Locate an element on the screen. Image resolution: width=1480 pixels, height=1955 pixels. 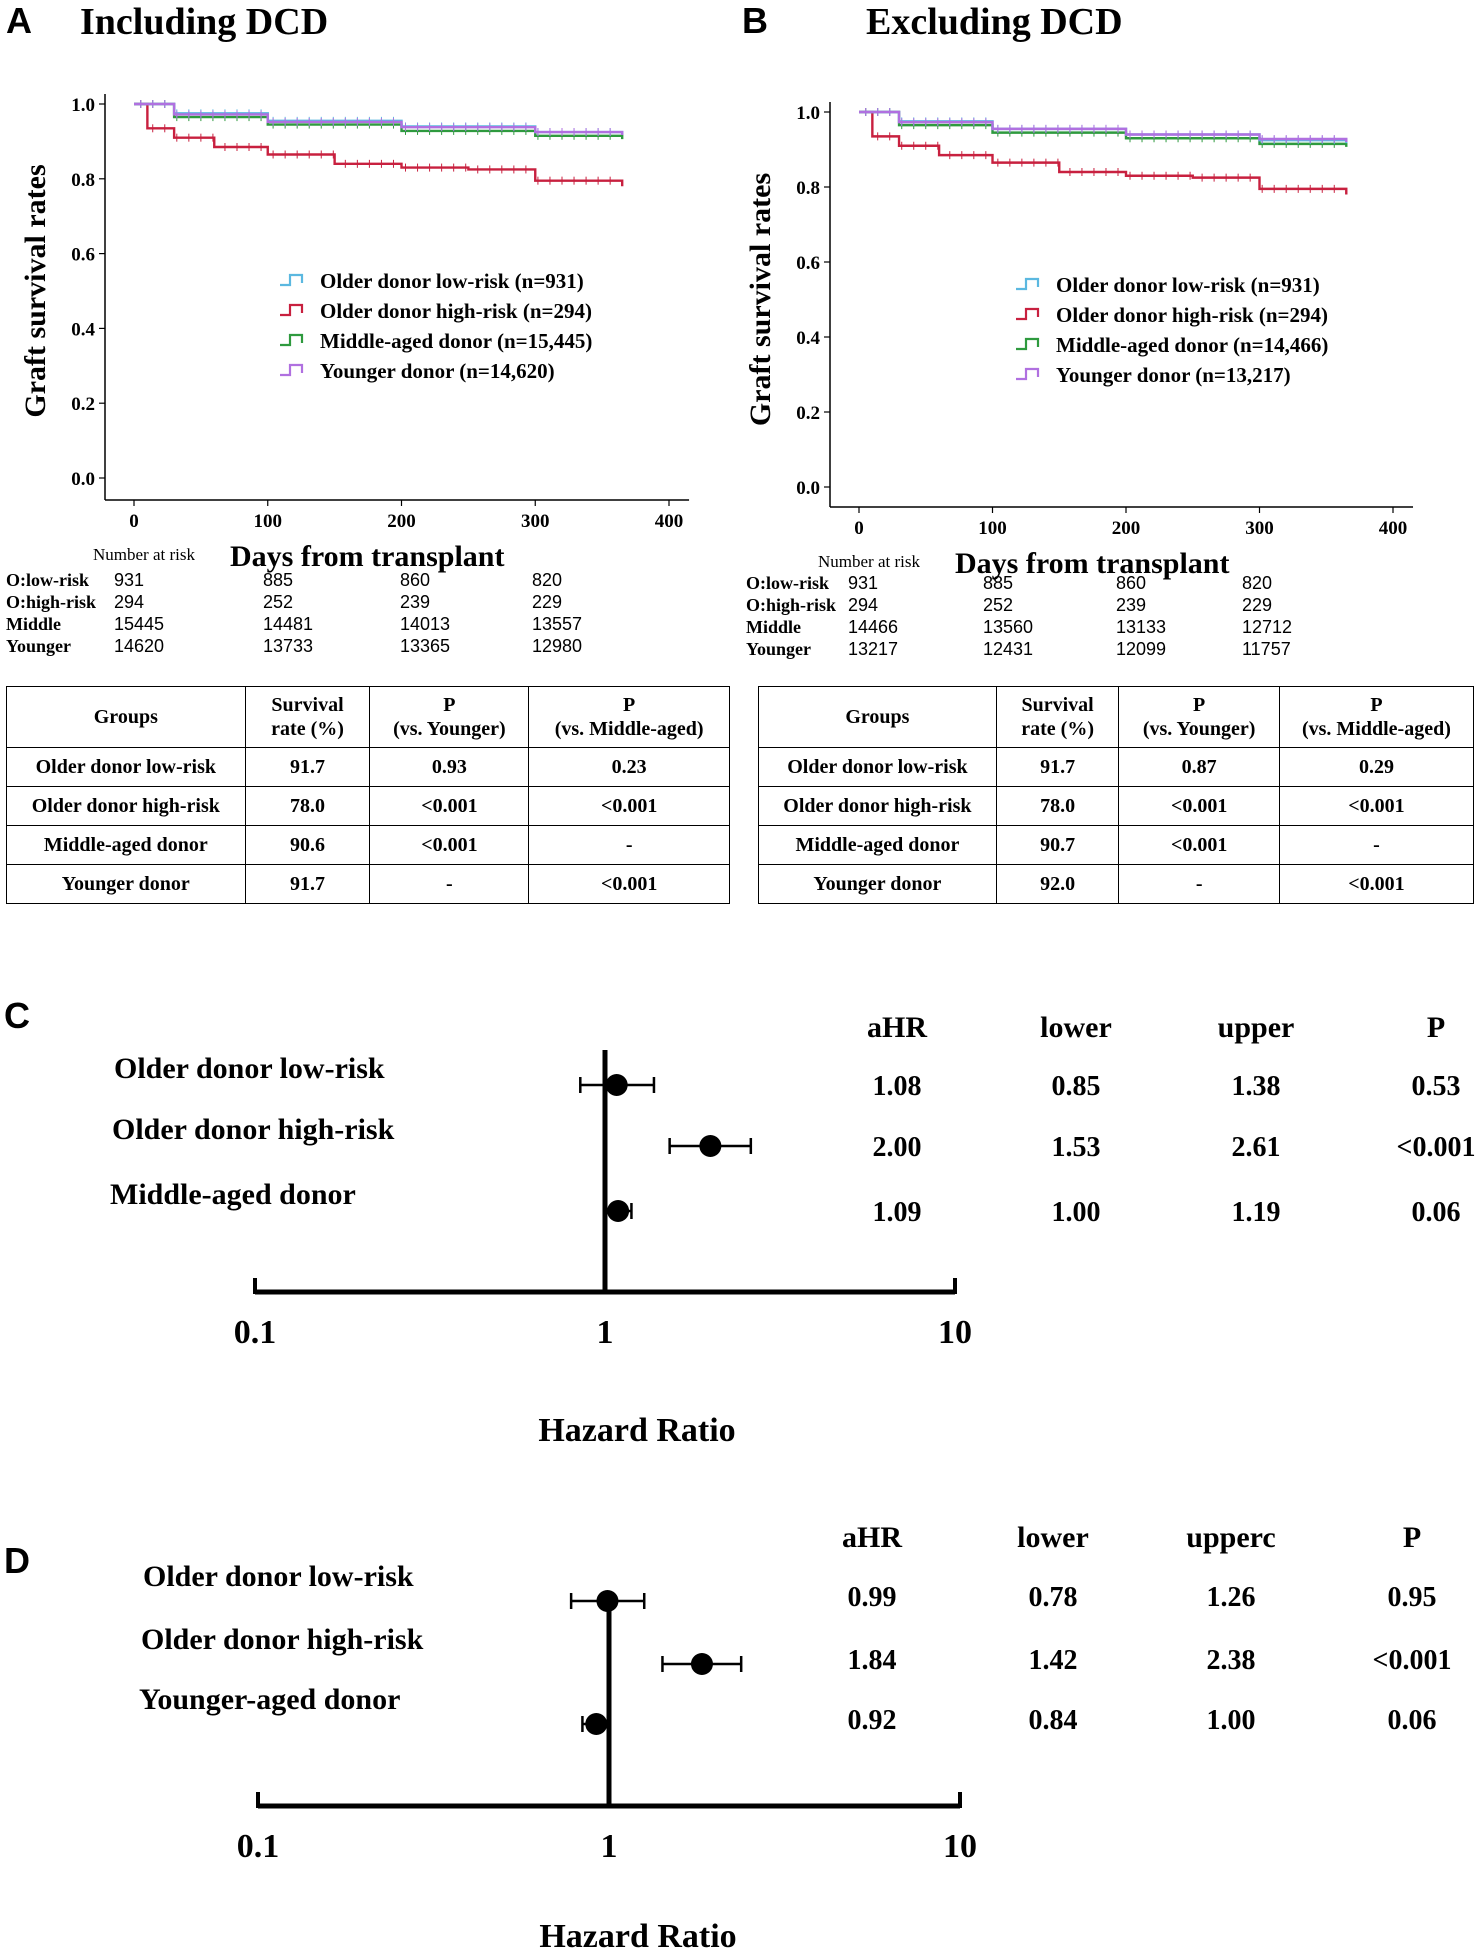
x-tick-label: 200 is located at coordinates (401, 521).